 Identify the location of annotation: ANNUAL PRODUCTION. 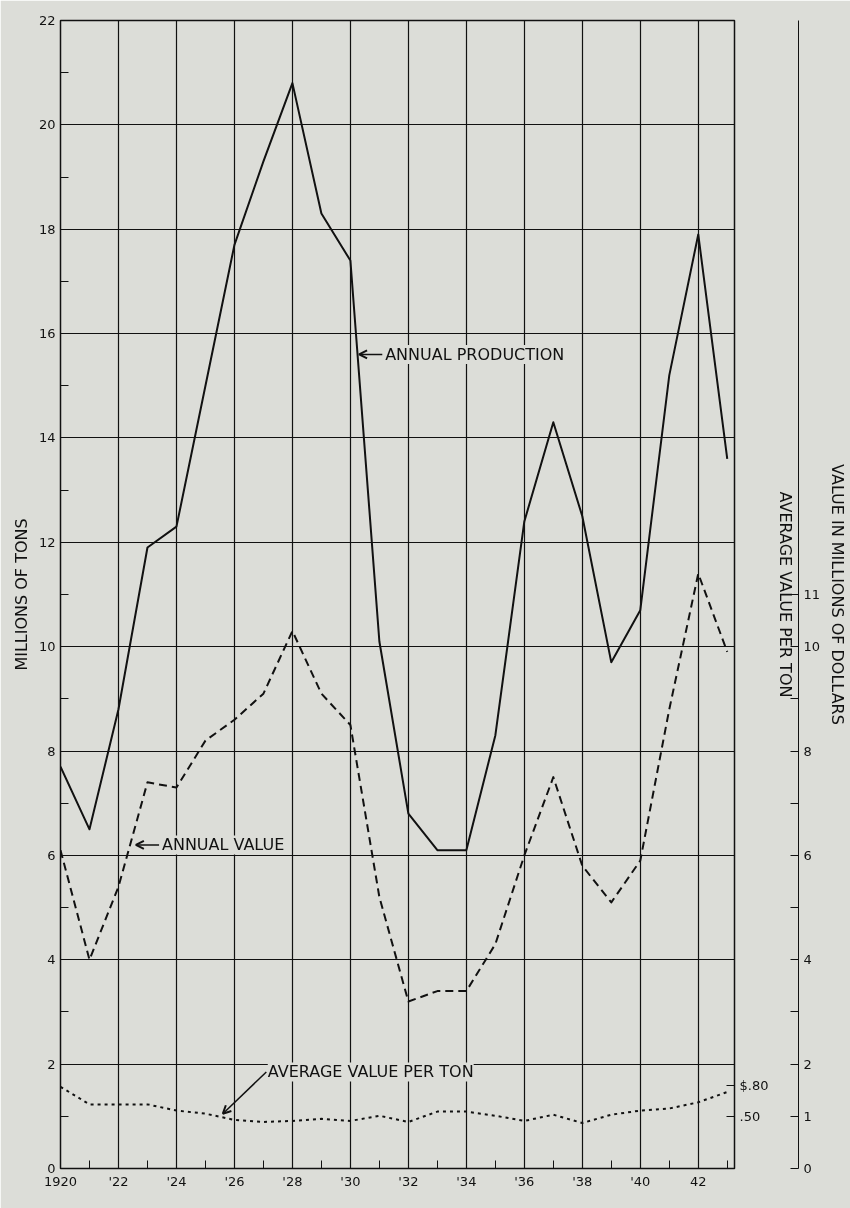
(475, 354).